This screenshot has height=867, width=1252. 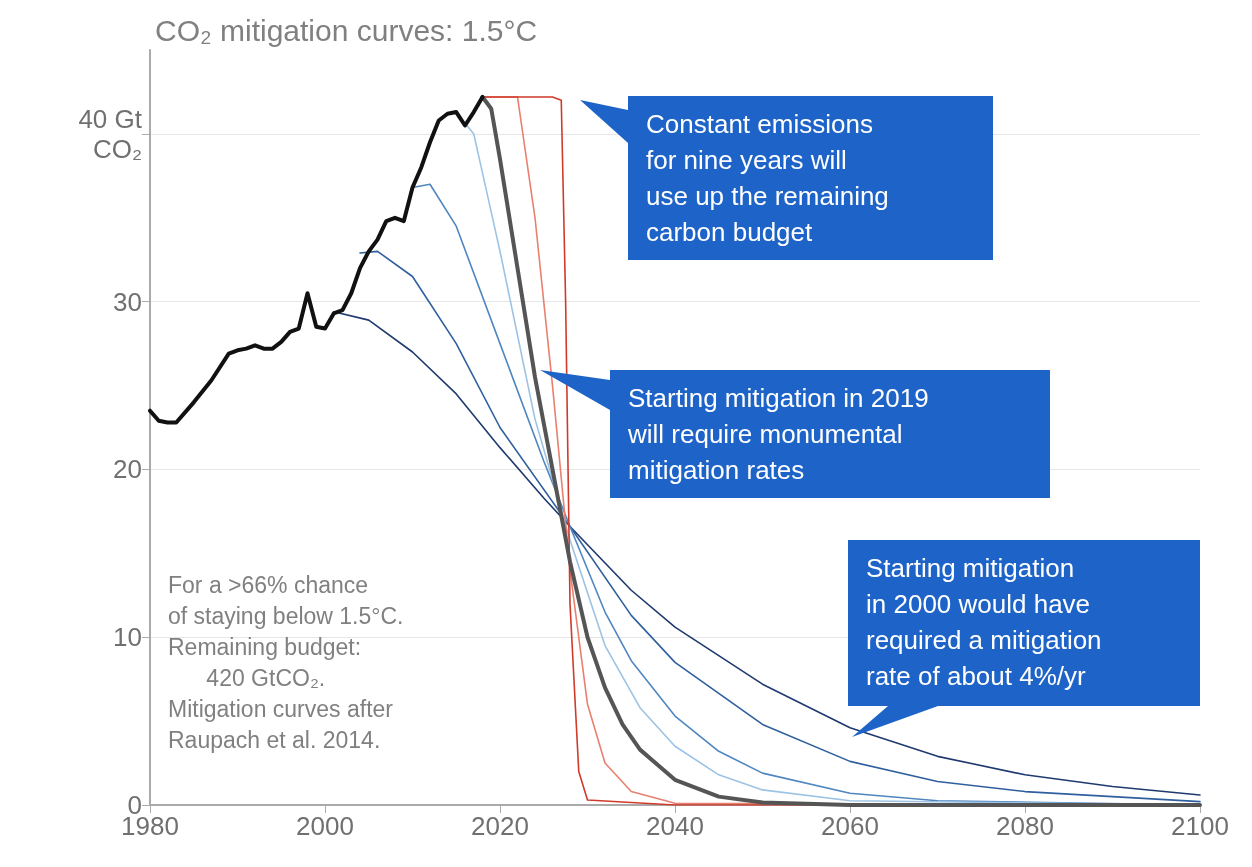 What do you see at coordinates (500, 826) in the screenshot?
I see `x-tick-label: 2020` at bounding box center [500, 826].